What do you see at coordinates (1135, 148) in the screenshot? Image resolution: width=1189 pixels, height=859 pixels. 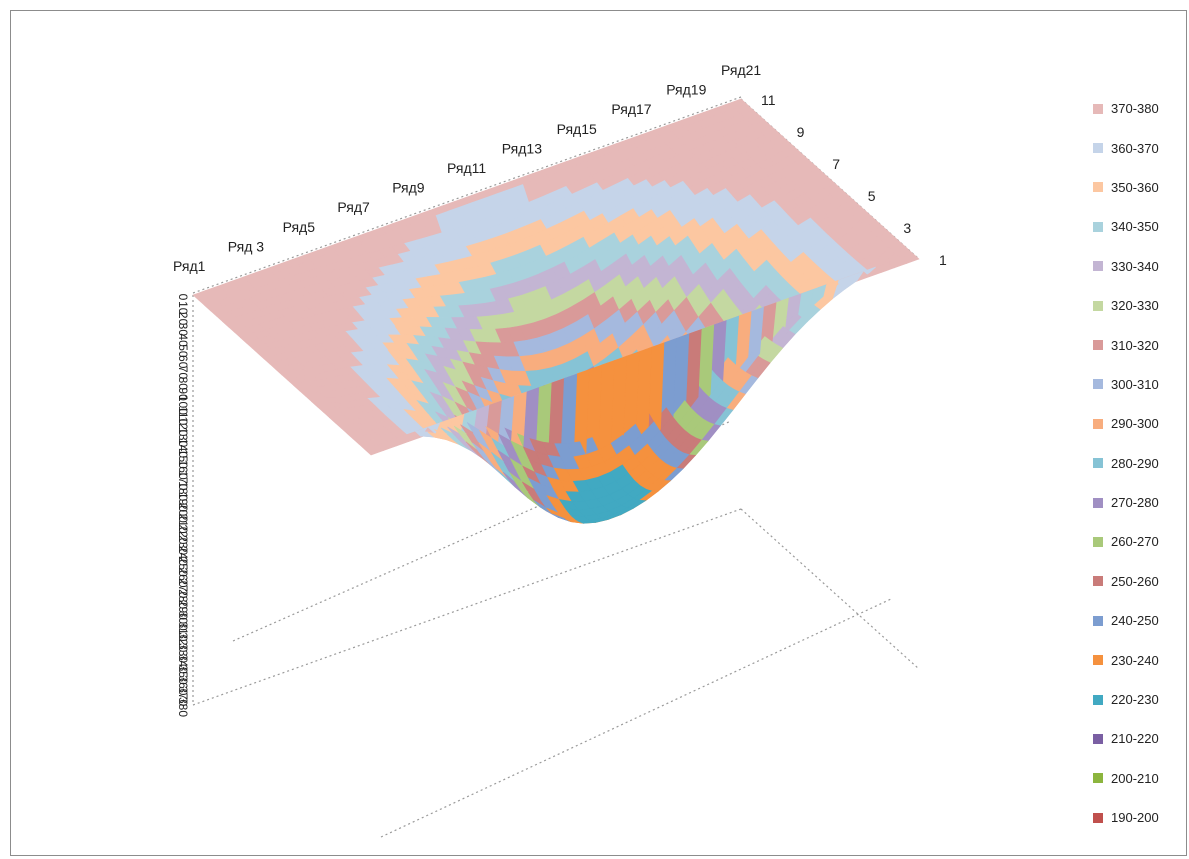 I see `legend-label: 360-370` at bounding box center [1135, 148].